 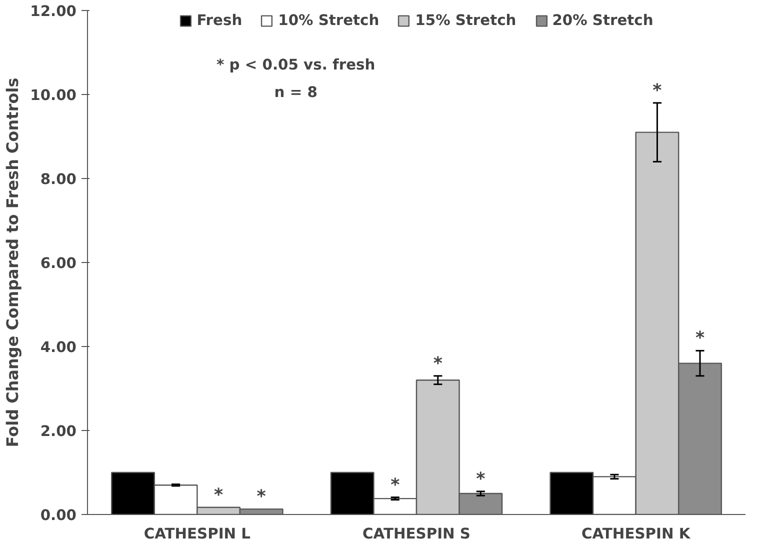 I want to click on y-tick-label: 12.00, so click(x=53, y=11).